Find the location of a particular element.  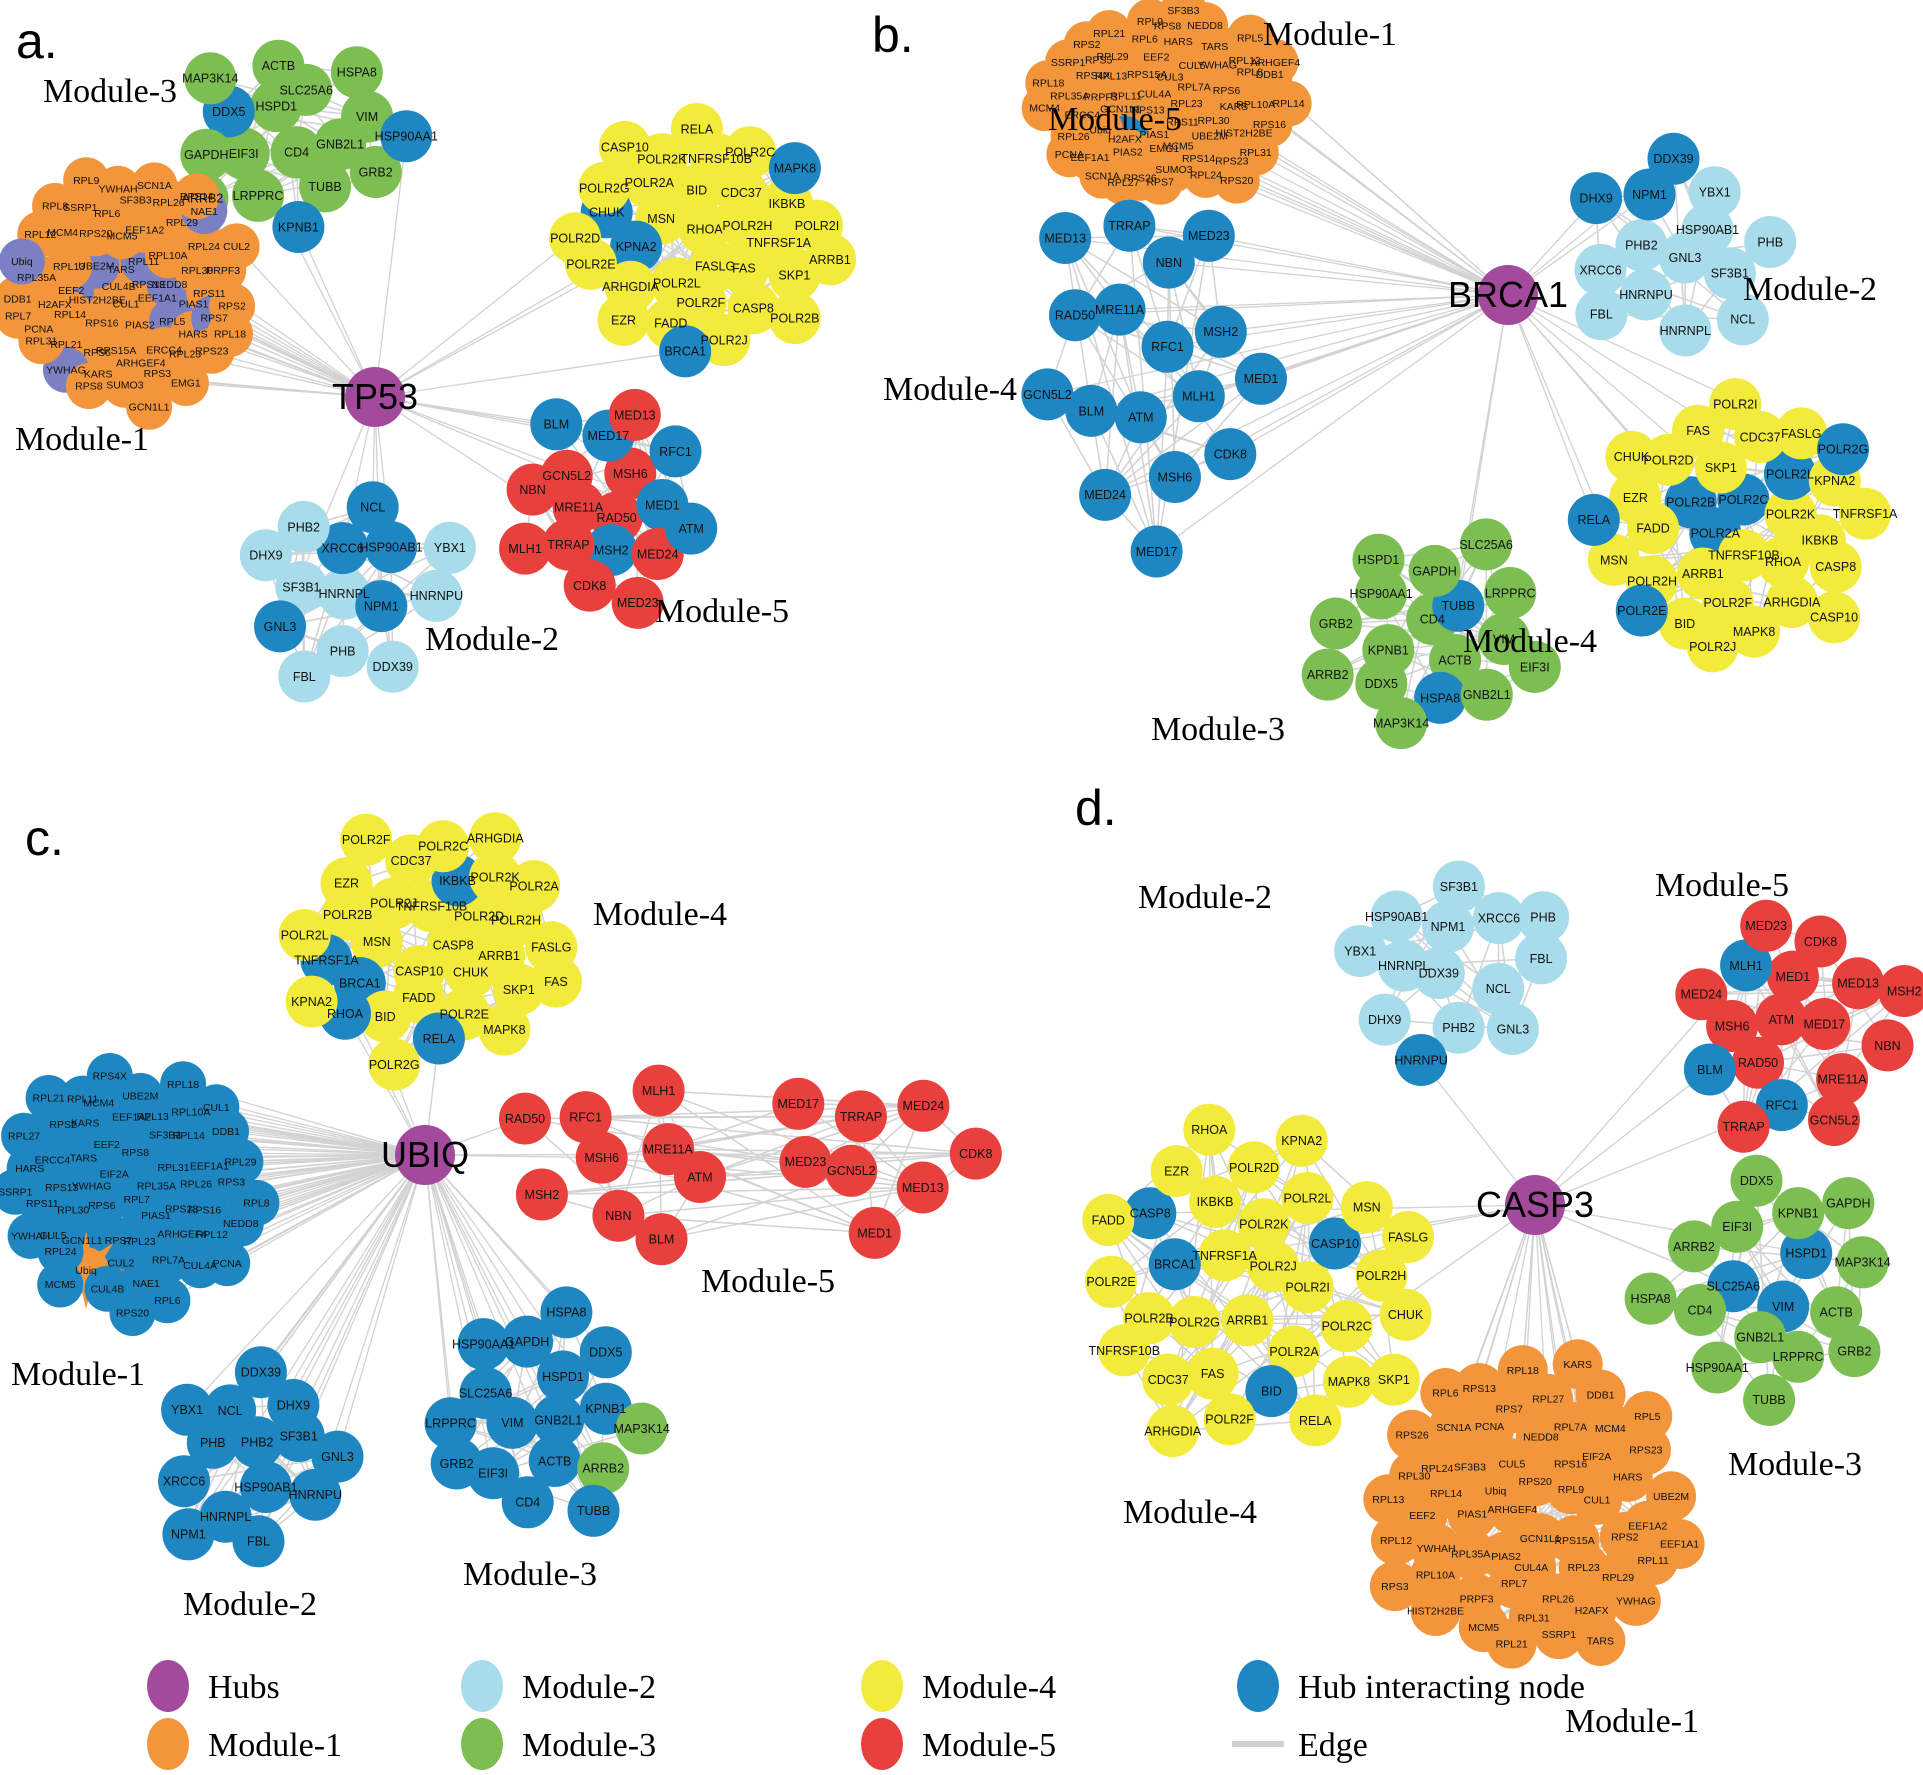

node-label: RPL12 is located at coordinates (40, 235).